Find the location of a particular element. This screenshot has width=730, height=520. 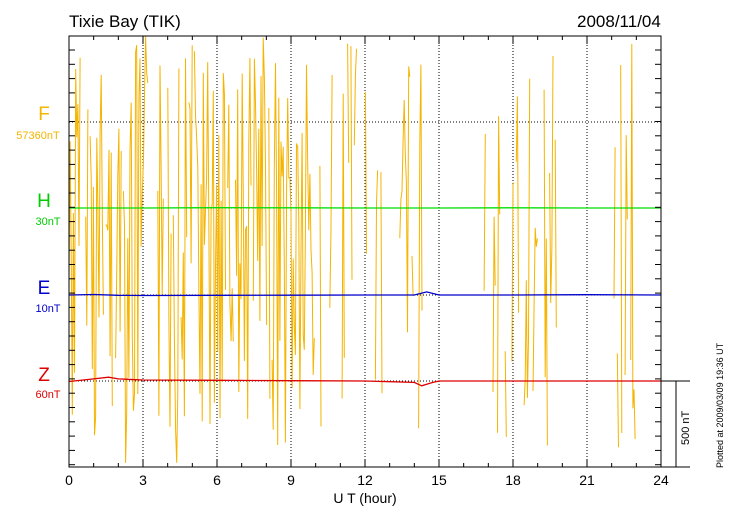

plot-date: 2008/11/04 is located at coordinates (619, 21).